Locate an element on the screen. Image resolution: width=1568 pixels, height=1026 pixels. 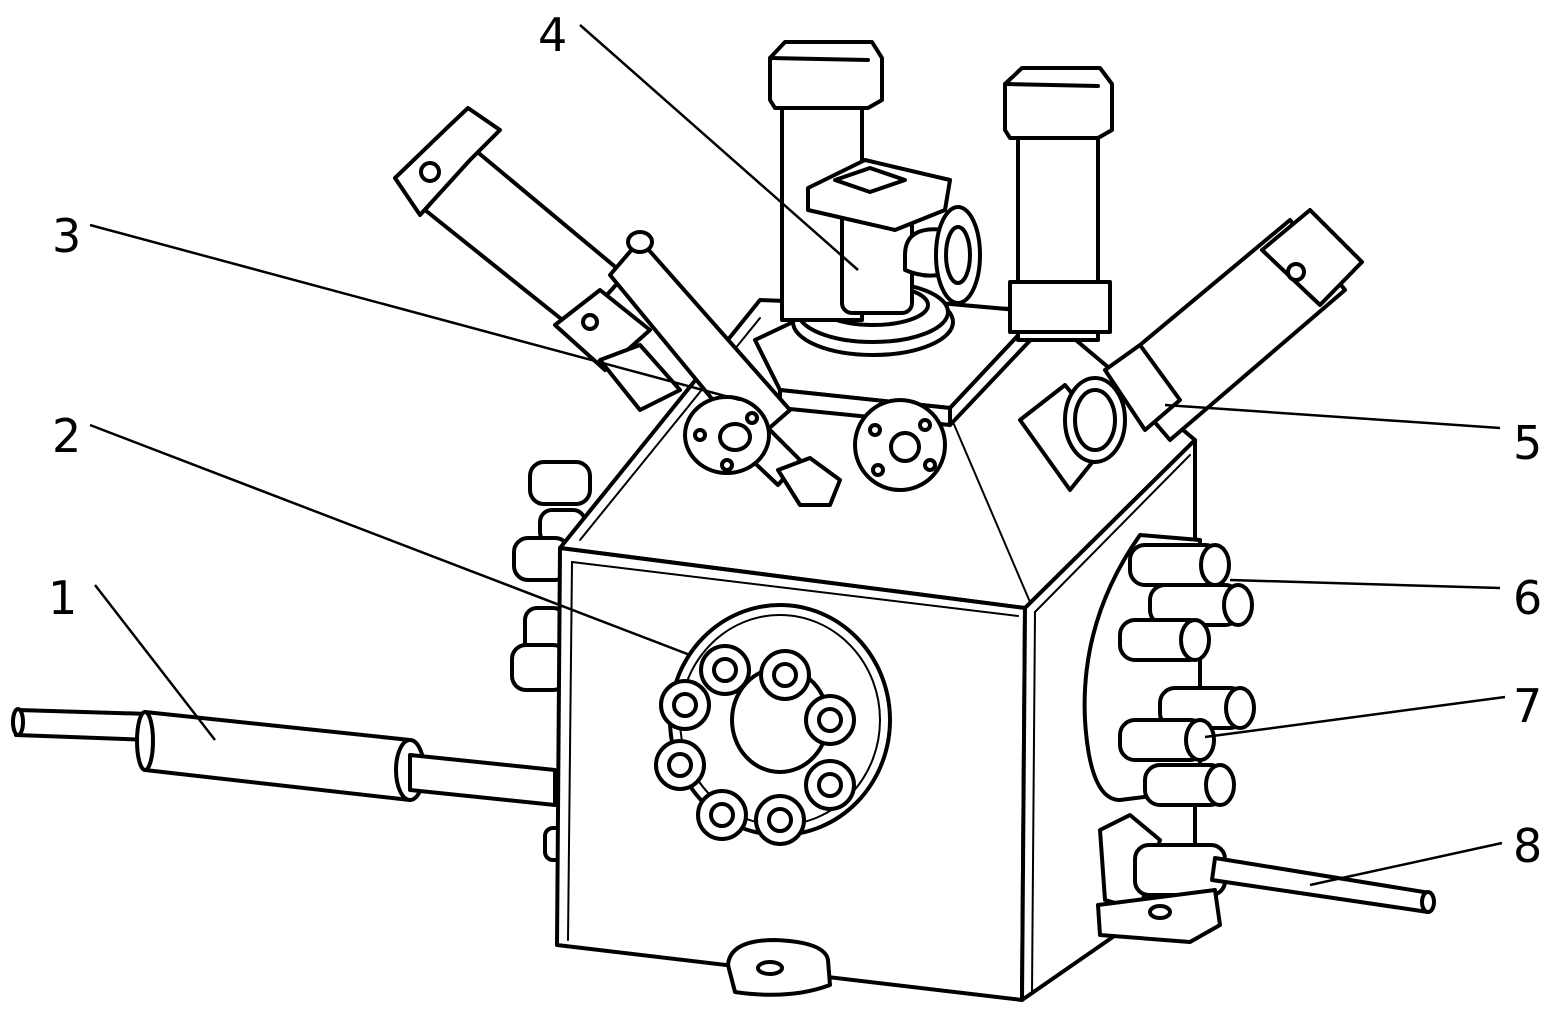
callout-8: 8 is located at coordinates (1527, 846).